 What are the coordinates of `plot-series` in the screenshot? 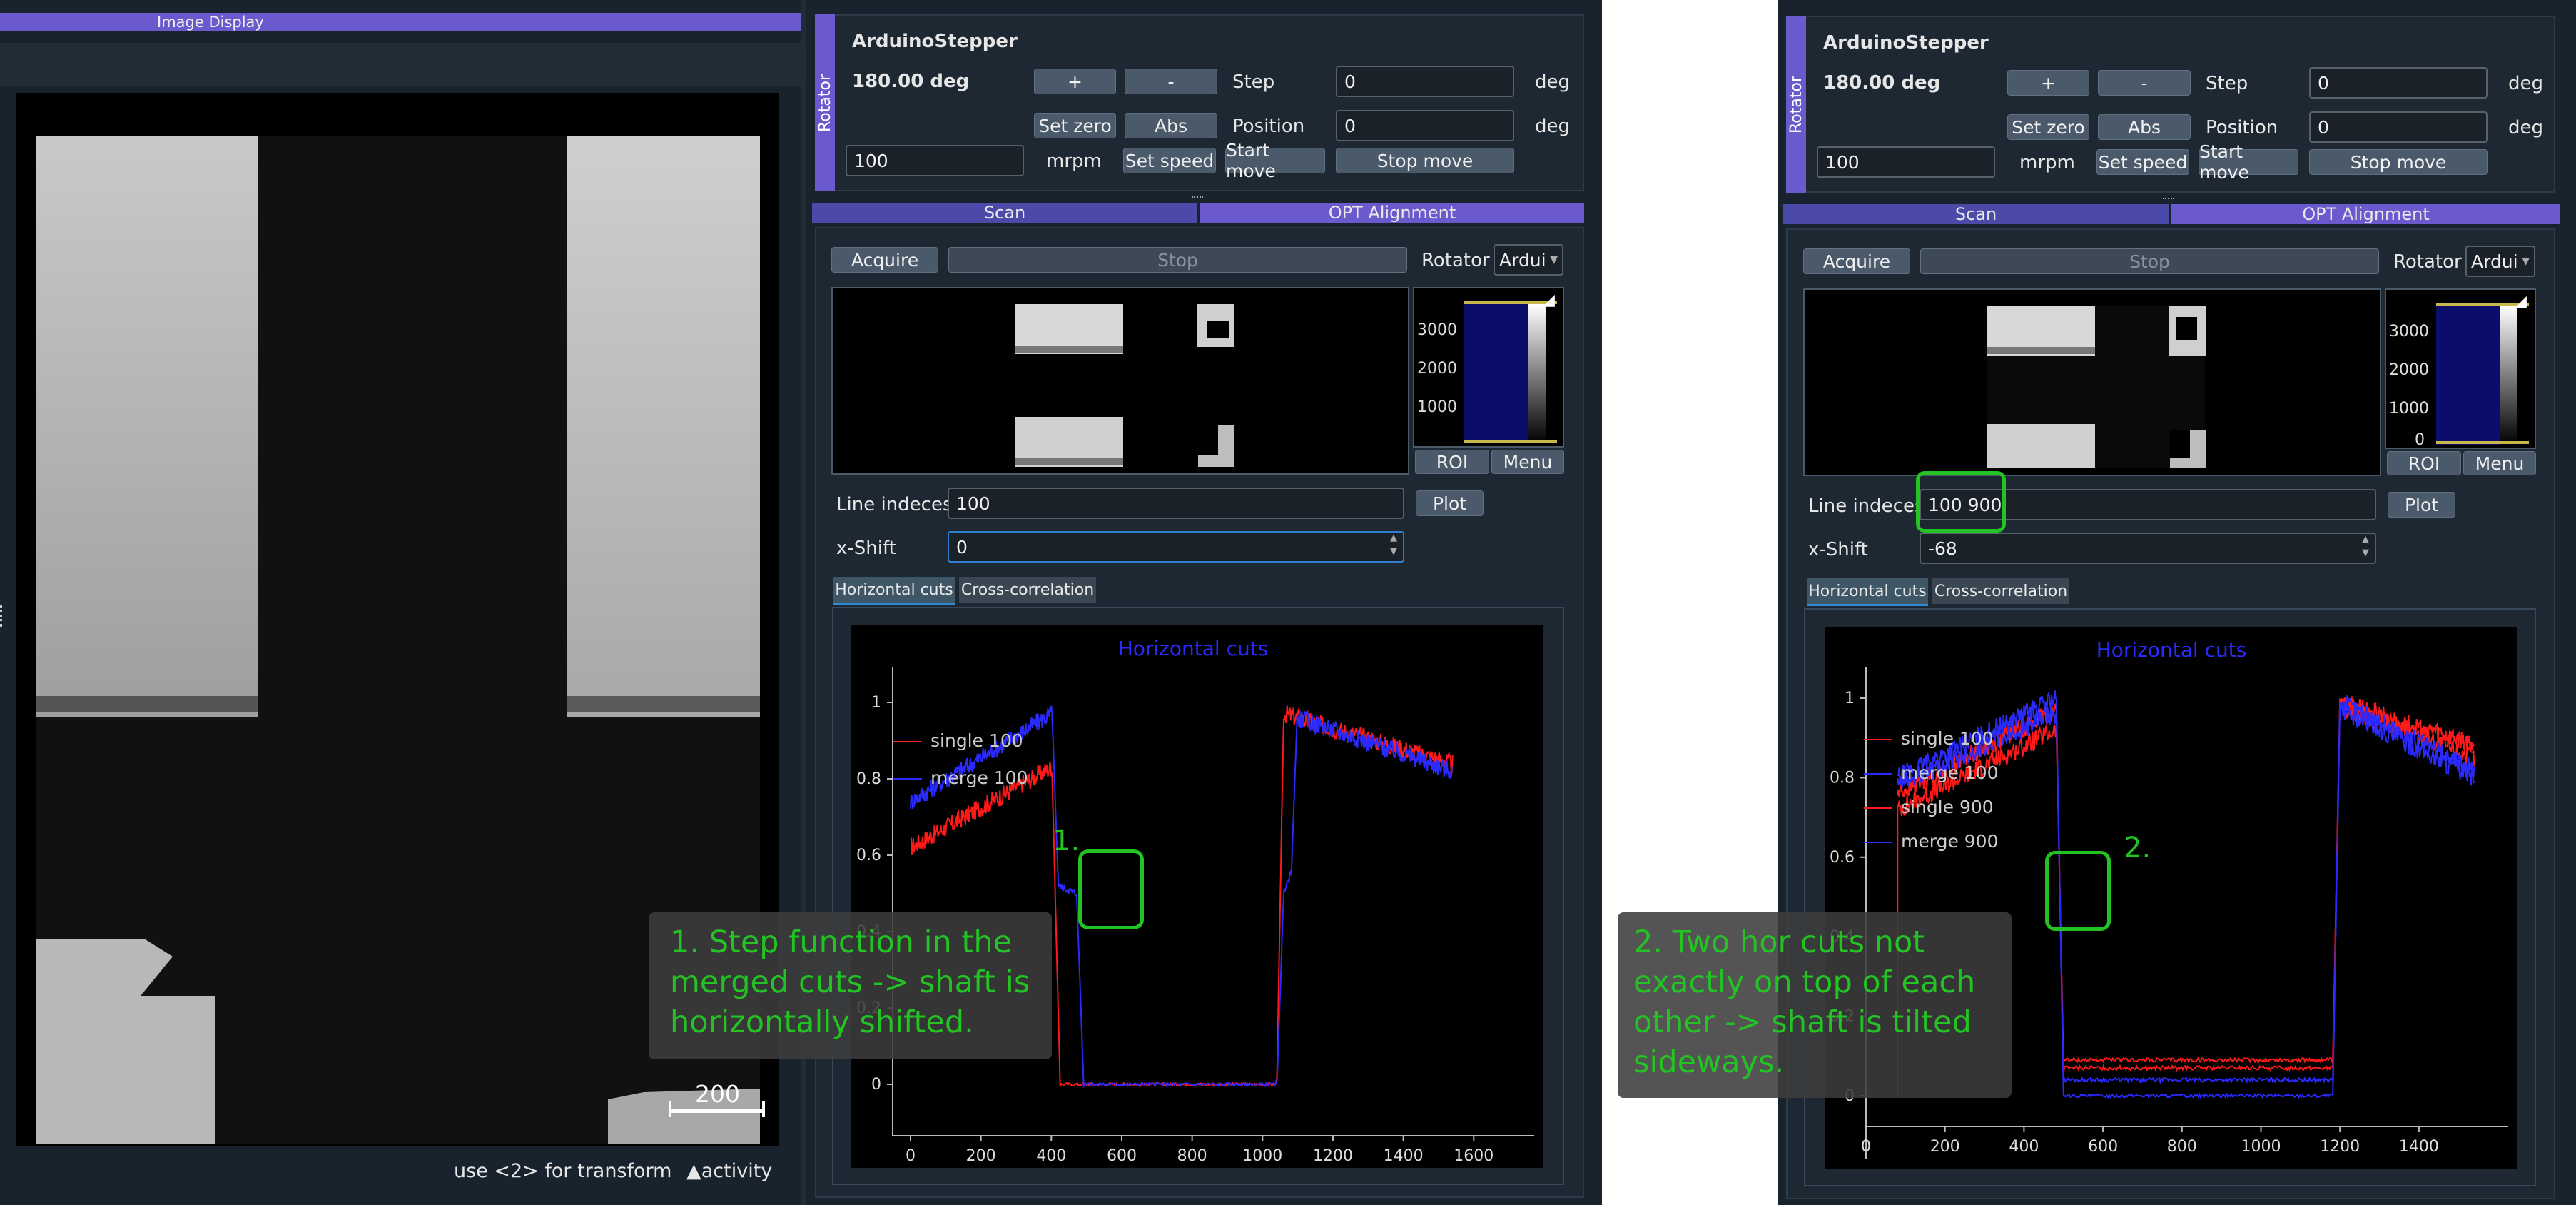 It's located at (2186, 894).